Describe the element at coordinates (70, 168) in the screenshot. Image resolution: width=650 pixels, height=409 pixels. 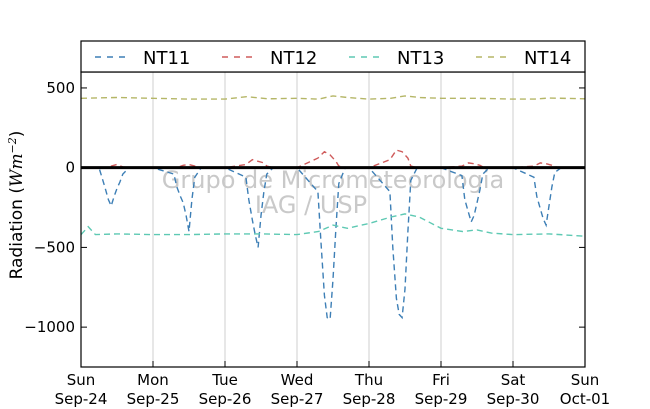
I see `y-tick-label: 0` at that location.